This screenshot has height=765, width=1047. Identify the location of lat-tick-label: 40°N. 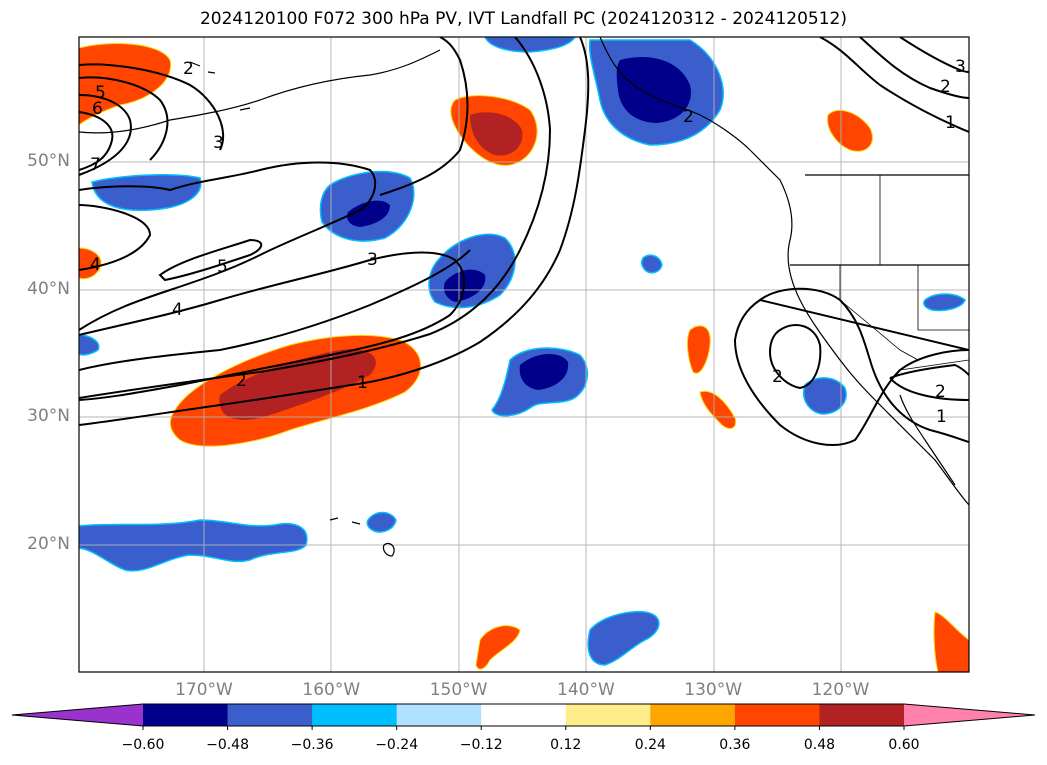
(48, 288).